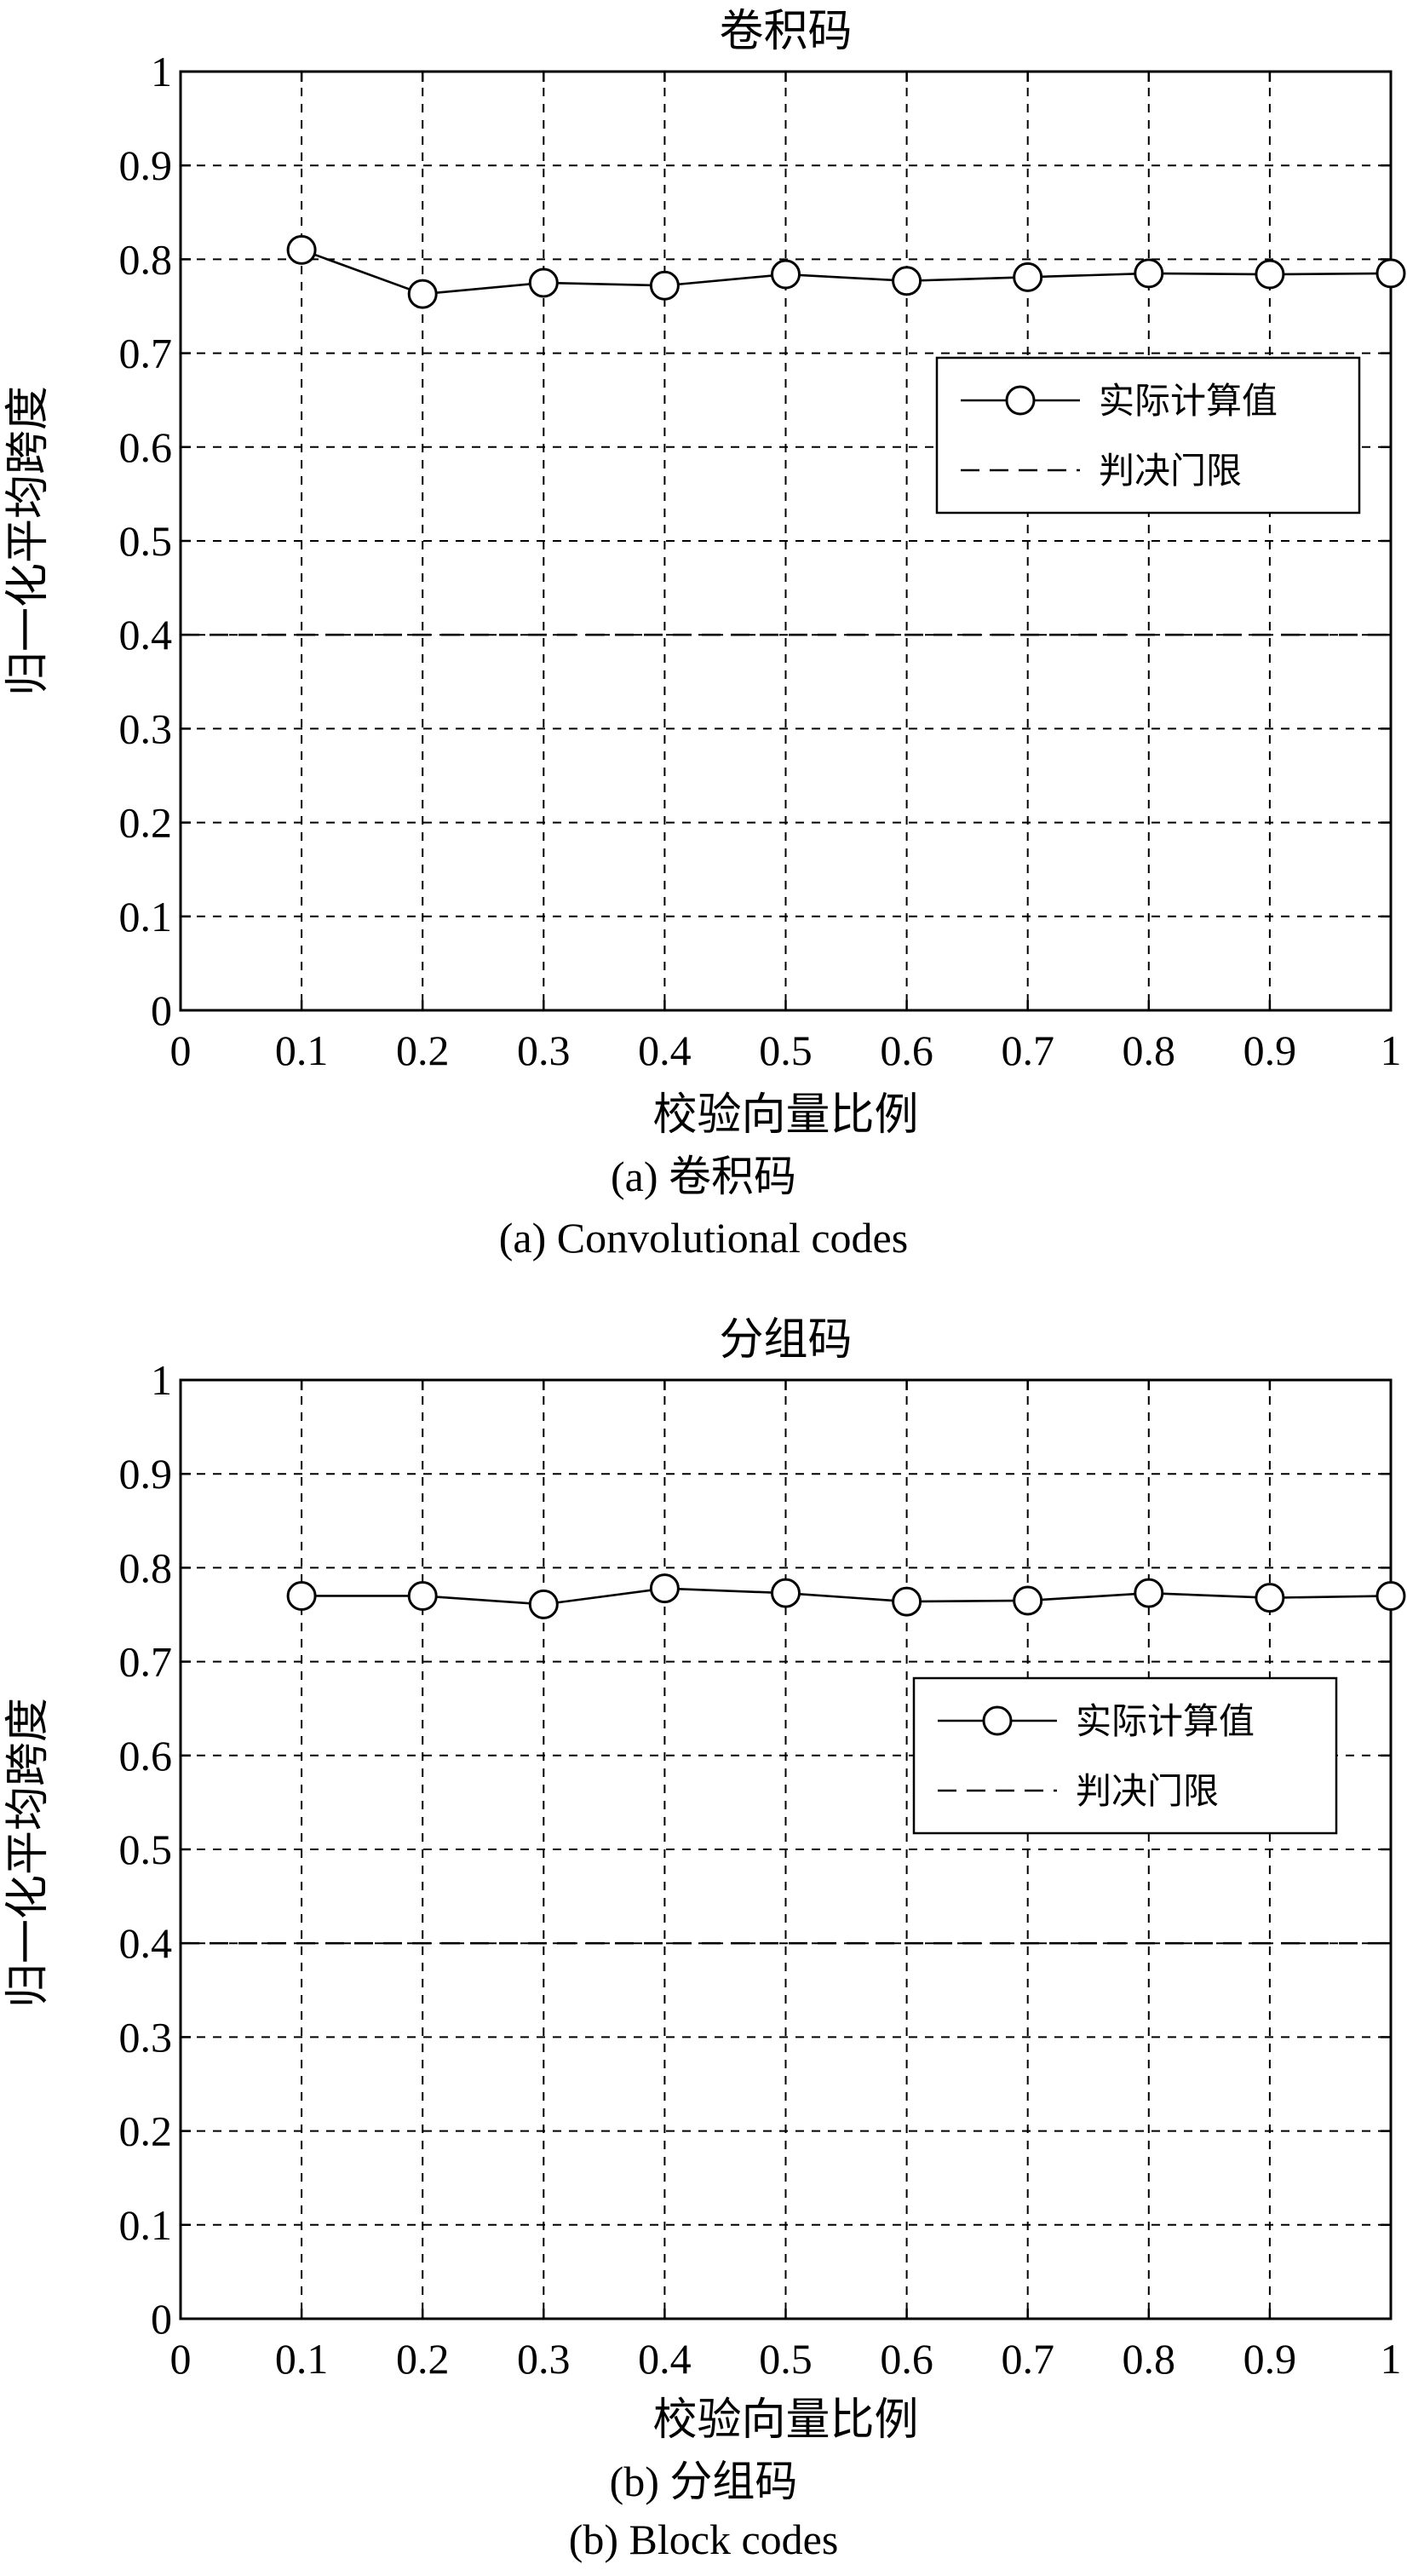 The width and height of the screenshot is (1407, 2576). Describe the element at coordinates (703, 1176) in the screenshot. I see `caption-cn: (a) 卷积码` at that location.